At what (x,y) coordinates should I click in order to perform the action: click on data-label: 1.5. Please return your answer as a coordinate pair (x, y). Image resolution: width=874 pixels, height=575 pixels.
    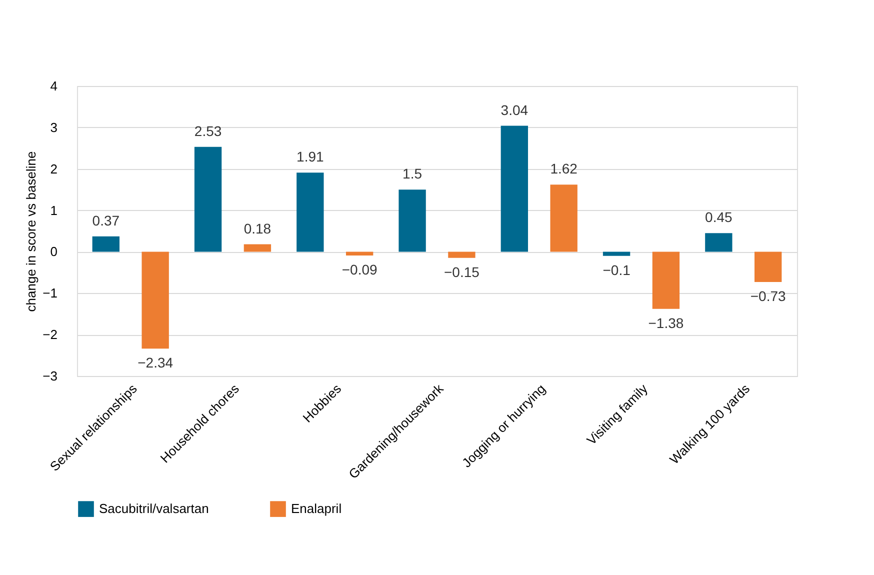
    Looking at the image, I should click on (412, 174).